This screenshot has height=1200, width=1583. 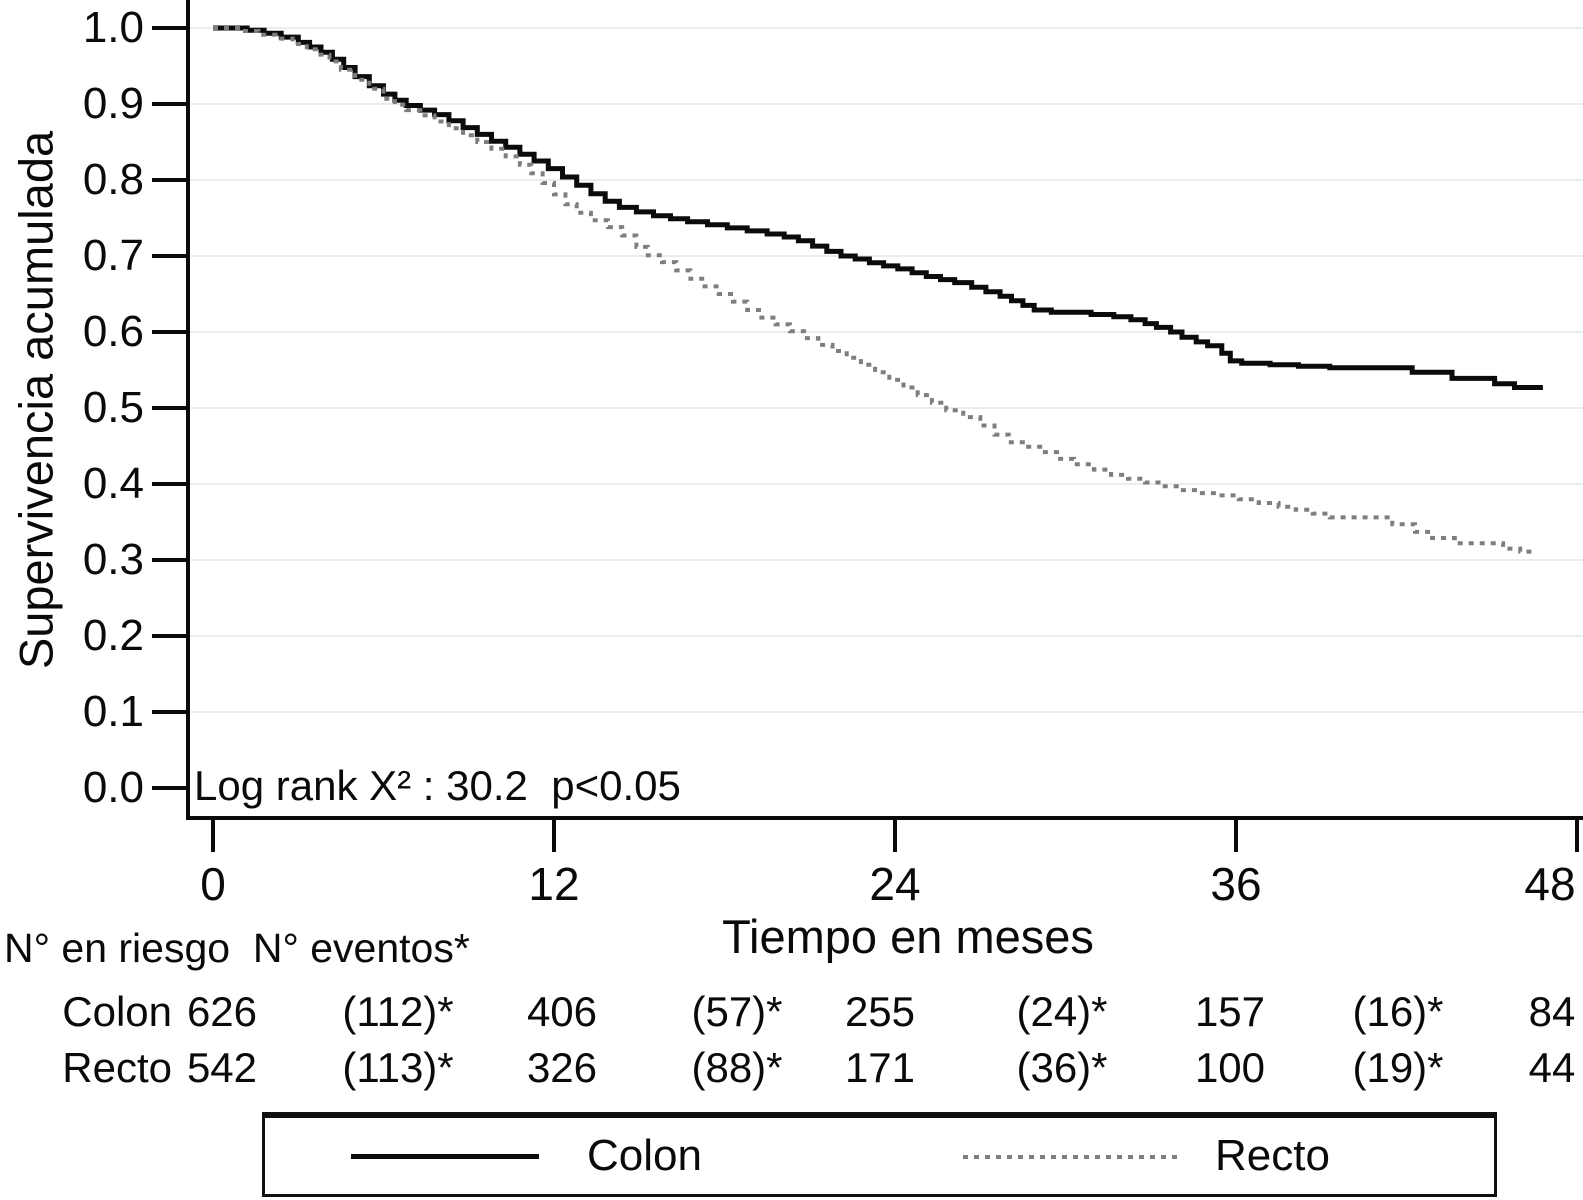 What do you see at coordinates (117, 1067) in the screenshot?
I see `risk-row-label-recto: Recto` at bounding box center [117, 1067].